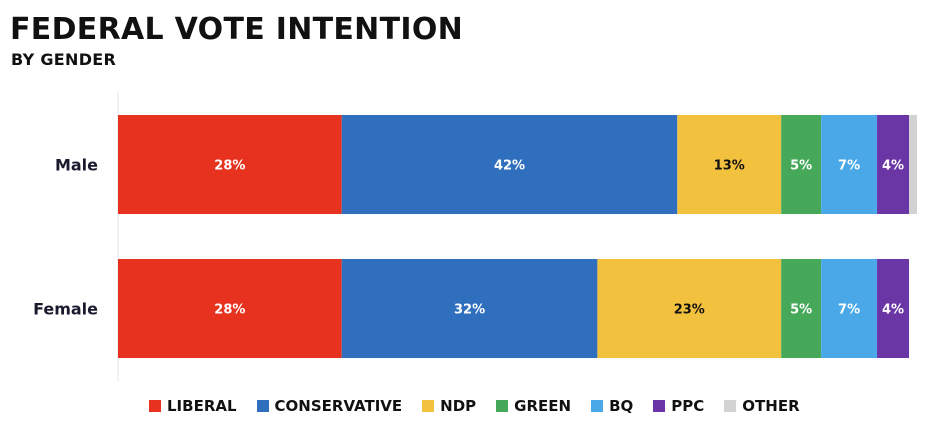  I want to click on legend-item-ndp: NDP, so click(449, 406).